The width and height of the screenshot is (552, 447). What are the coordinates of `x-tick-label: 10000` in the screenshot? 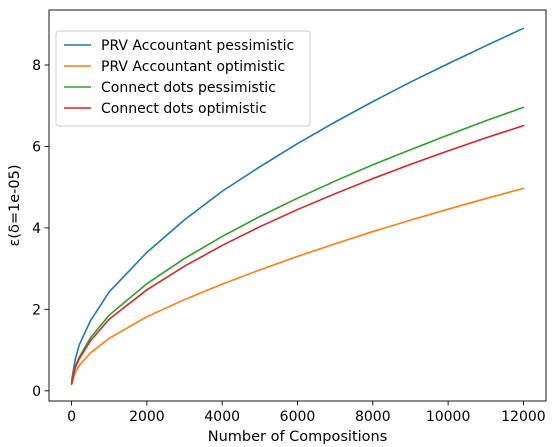 It's located at (448, 417).